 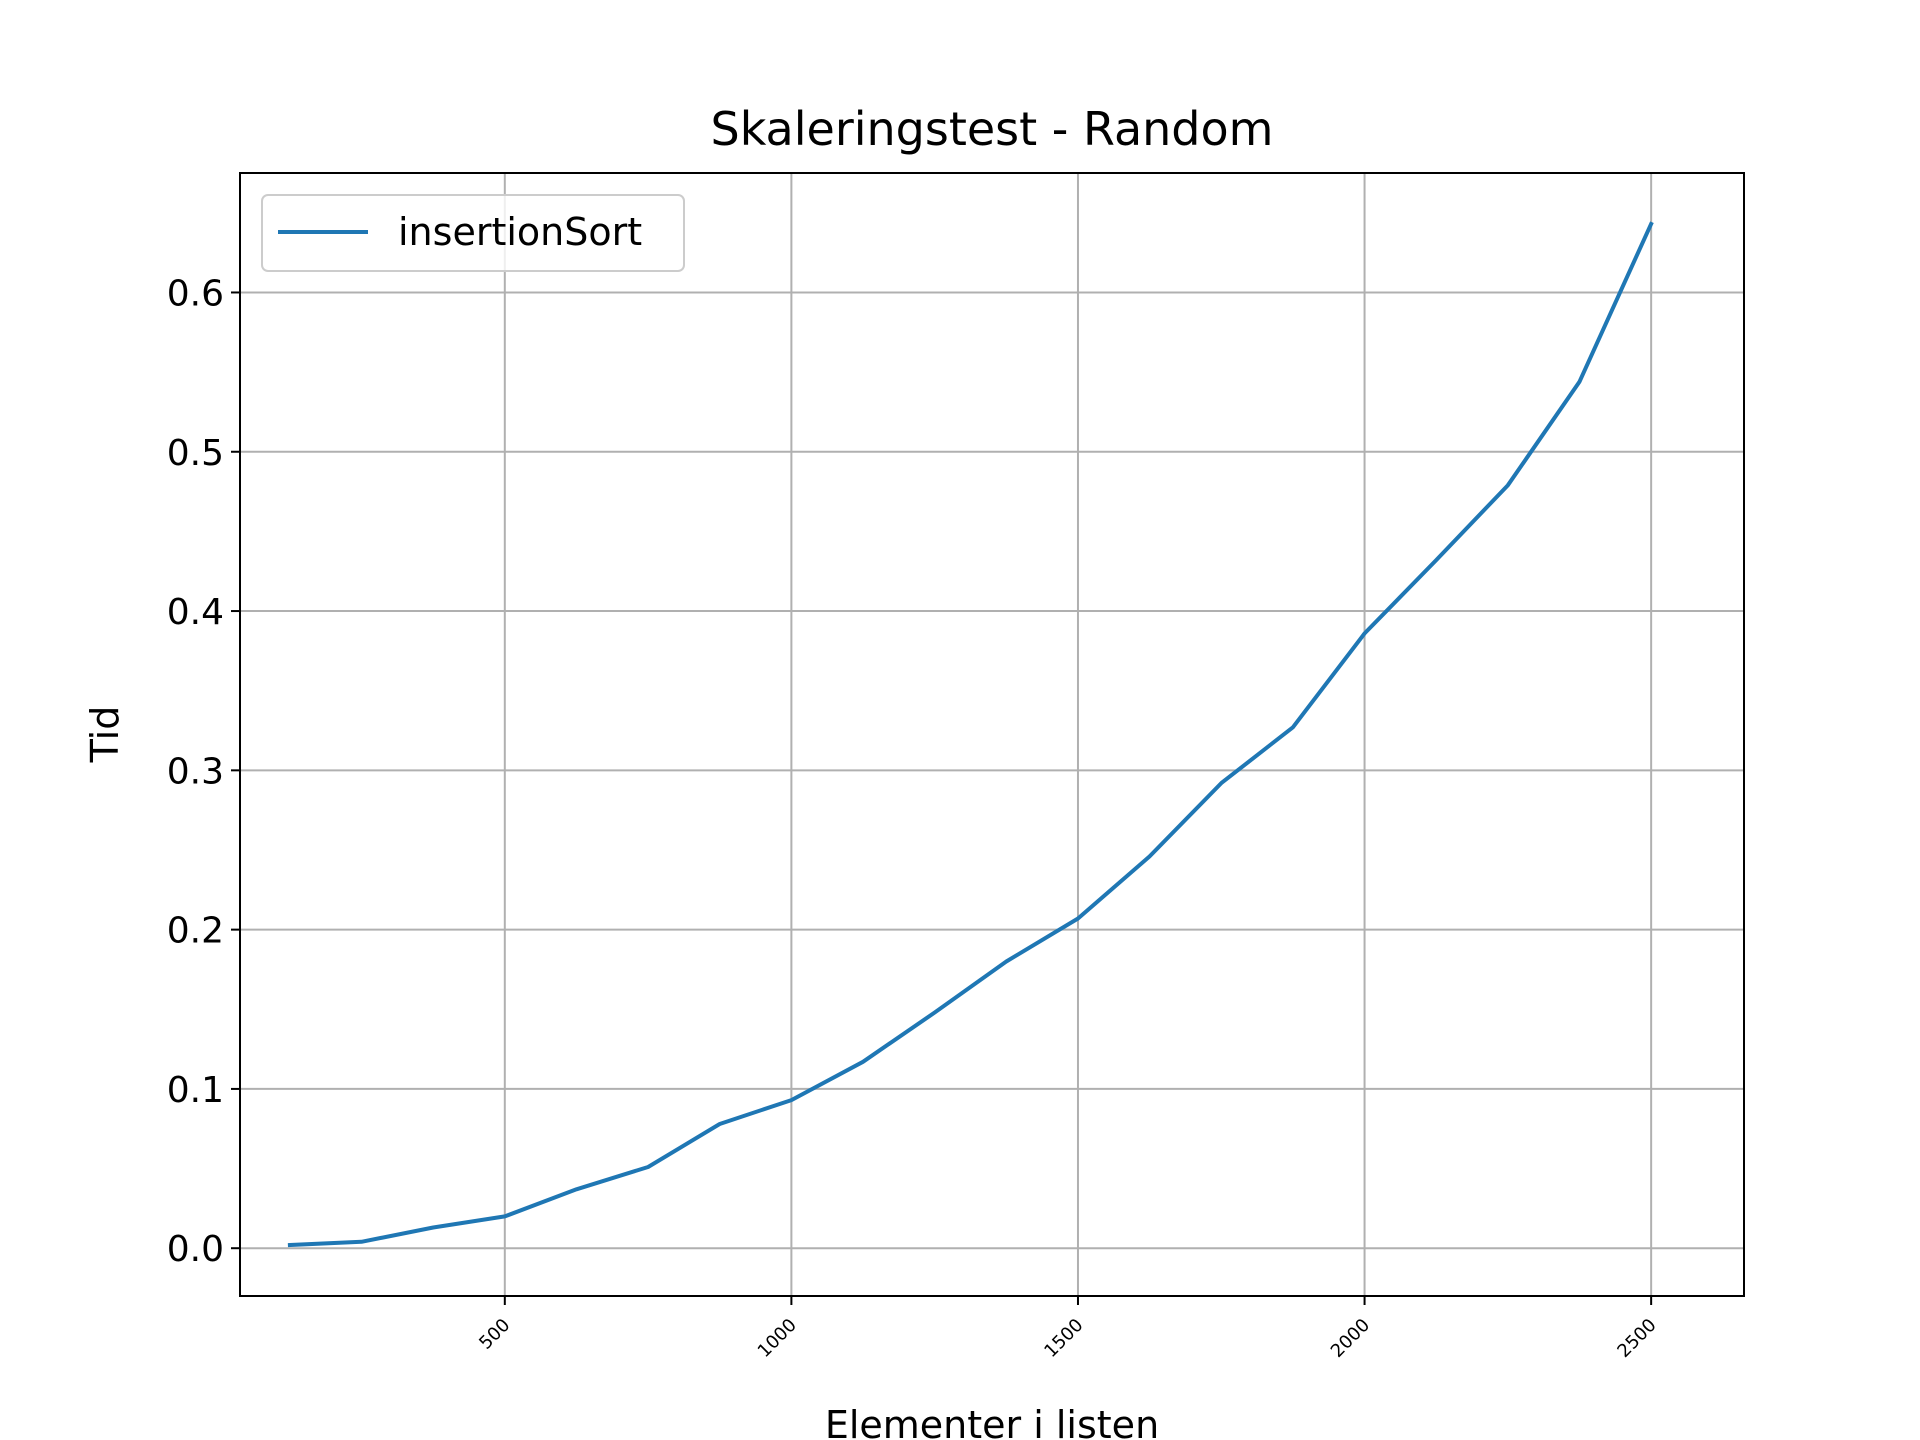 I want to click on y-tick-label: 0.6, so click(x=195, y=293).